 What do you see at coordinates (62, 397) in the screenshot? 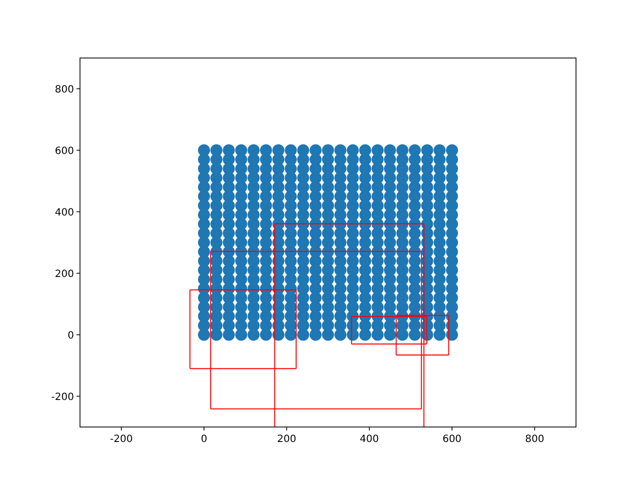
I see `y-tick-label: -200` at bounding box center [62, 397].